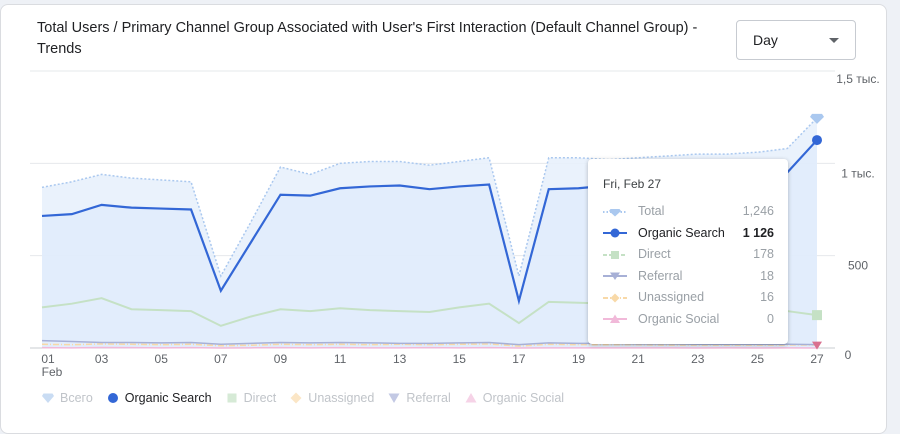 The image size is (900, 434). I want to click on tooltip-label: Referral, so click(660, 275).